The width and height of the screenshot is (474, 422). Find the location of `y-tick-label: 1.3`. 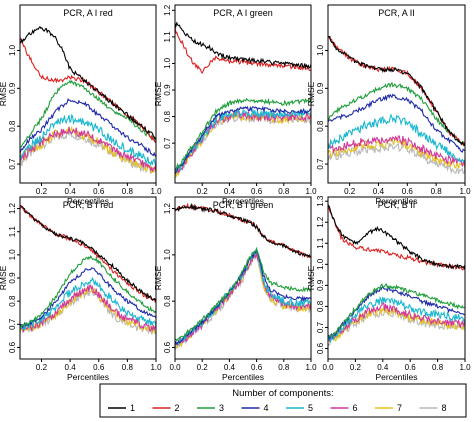

y-tick-label: 1.3 is located at coordinates (320, 201).